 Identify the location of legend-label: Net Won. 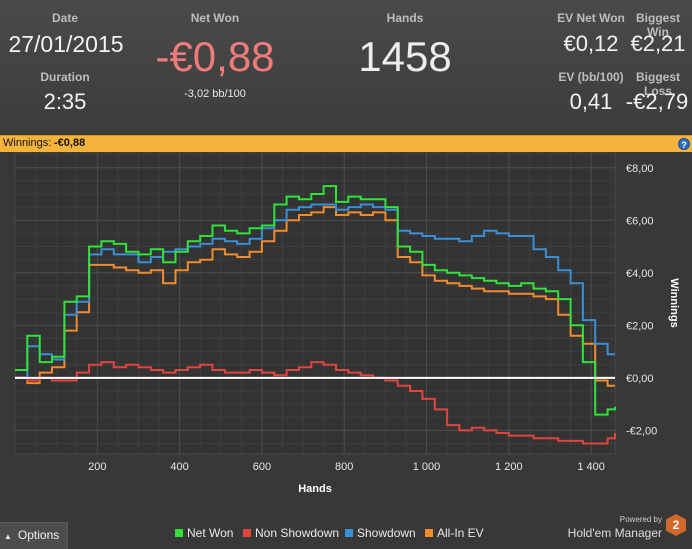
(210, 533).